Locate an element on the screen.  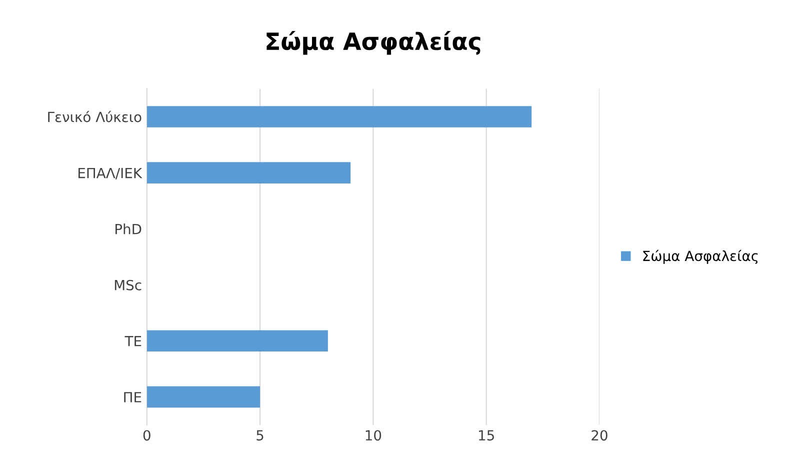
y-tick-label: PhD is located at coordinates (129, 229).